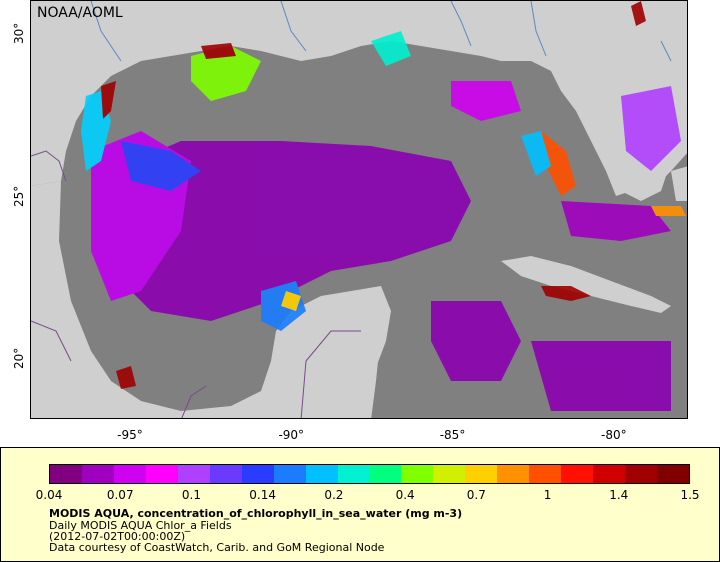  Describe the element at coordinates (117, 536) in the screenshot. I see `legend-date: (2012-07-02T00:00:00Z)` at that location.